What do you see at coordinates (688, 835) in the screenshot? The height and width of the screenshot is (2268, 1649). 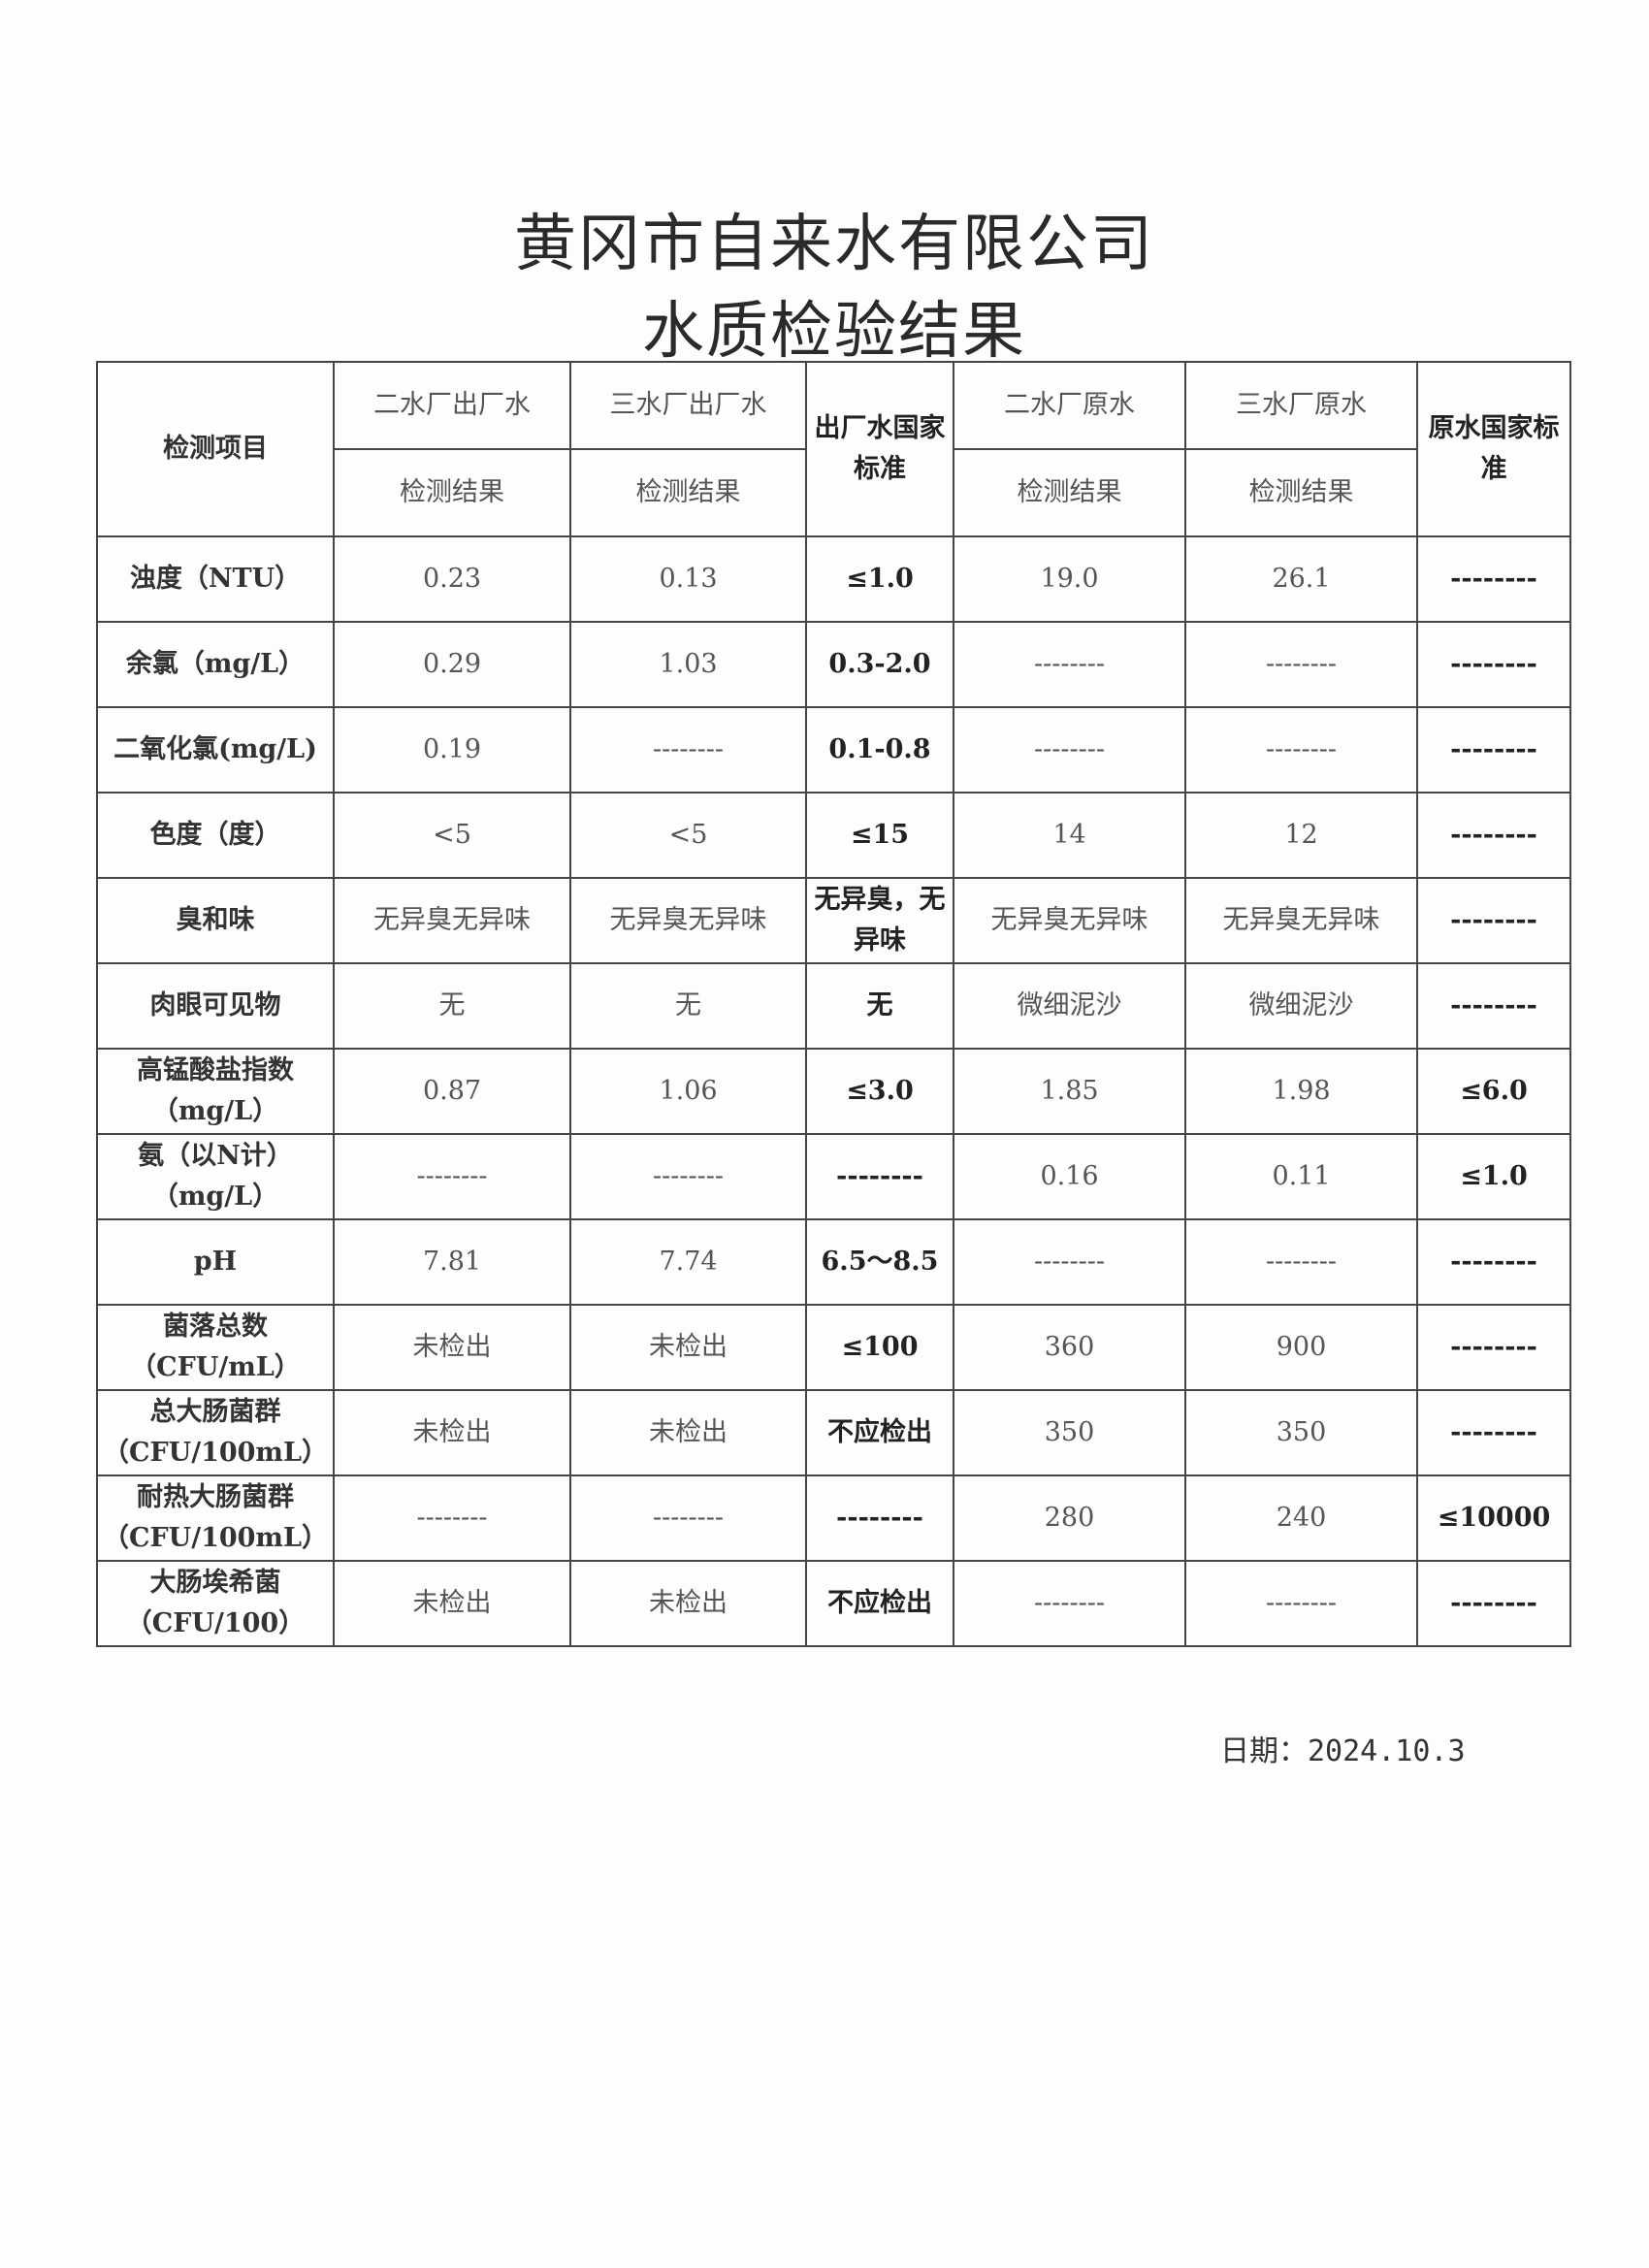 I see `result-cell: <5` at bounding box center [688, 835].